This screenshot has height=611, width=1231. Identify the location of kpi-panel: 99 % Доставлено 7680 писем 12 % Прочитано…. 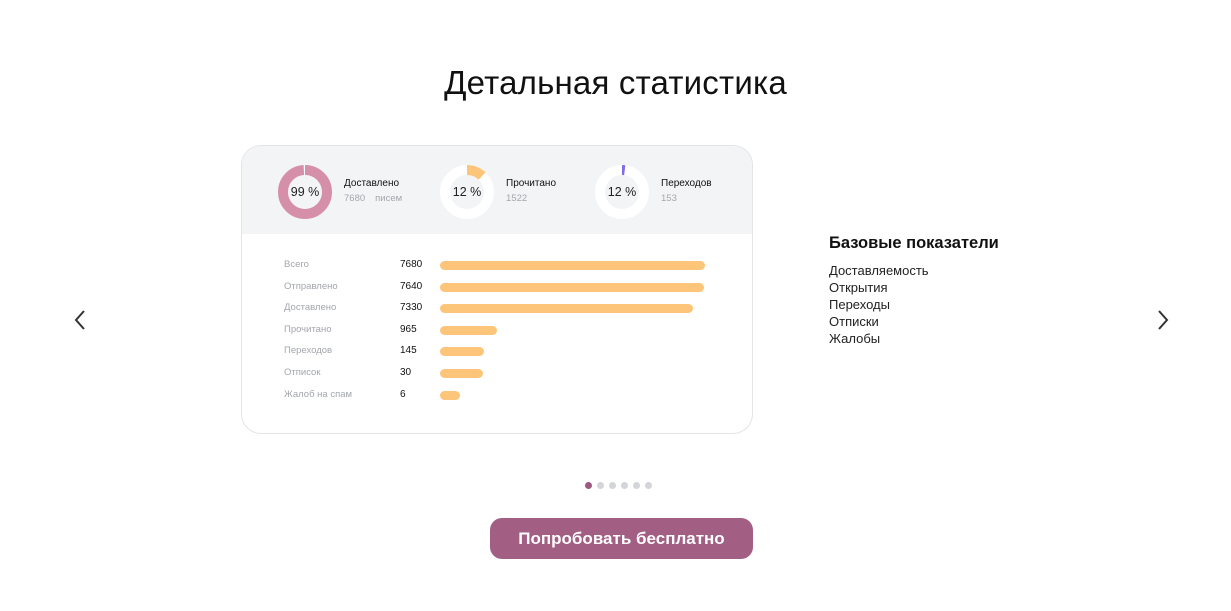
(497, 190).